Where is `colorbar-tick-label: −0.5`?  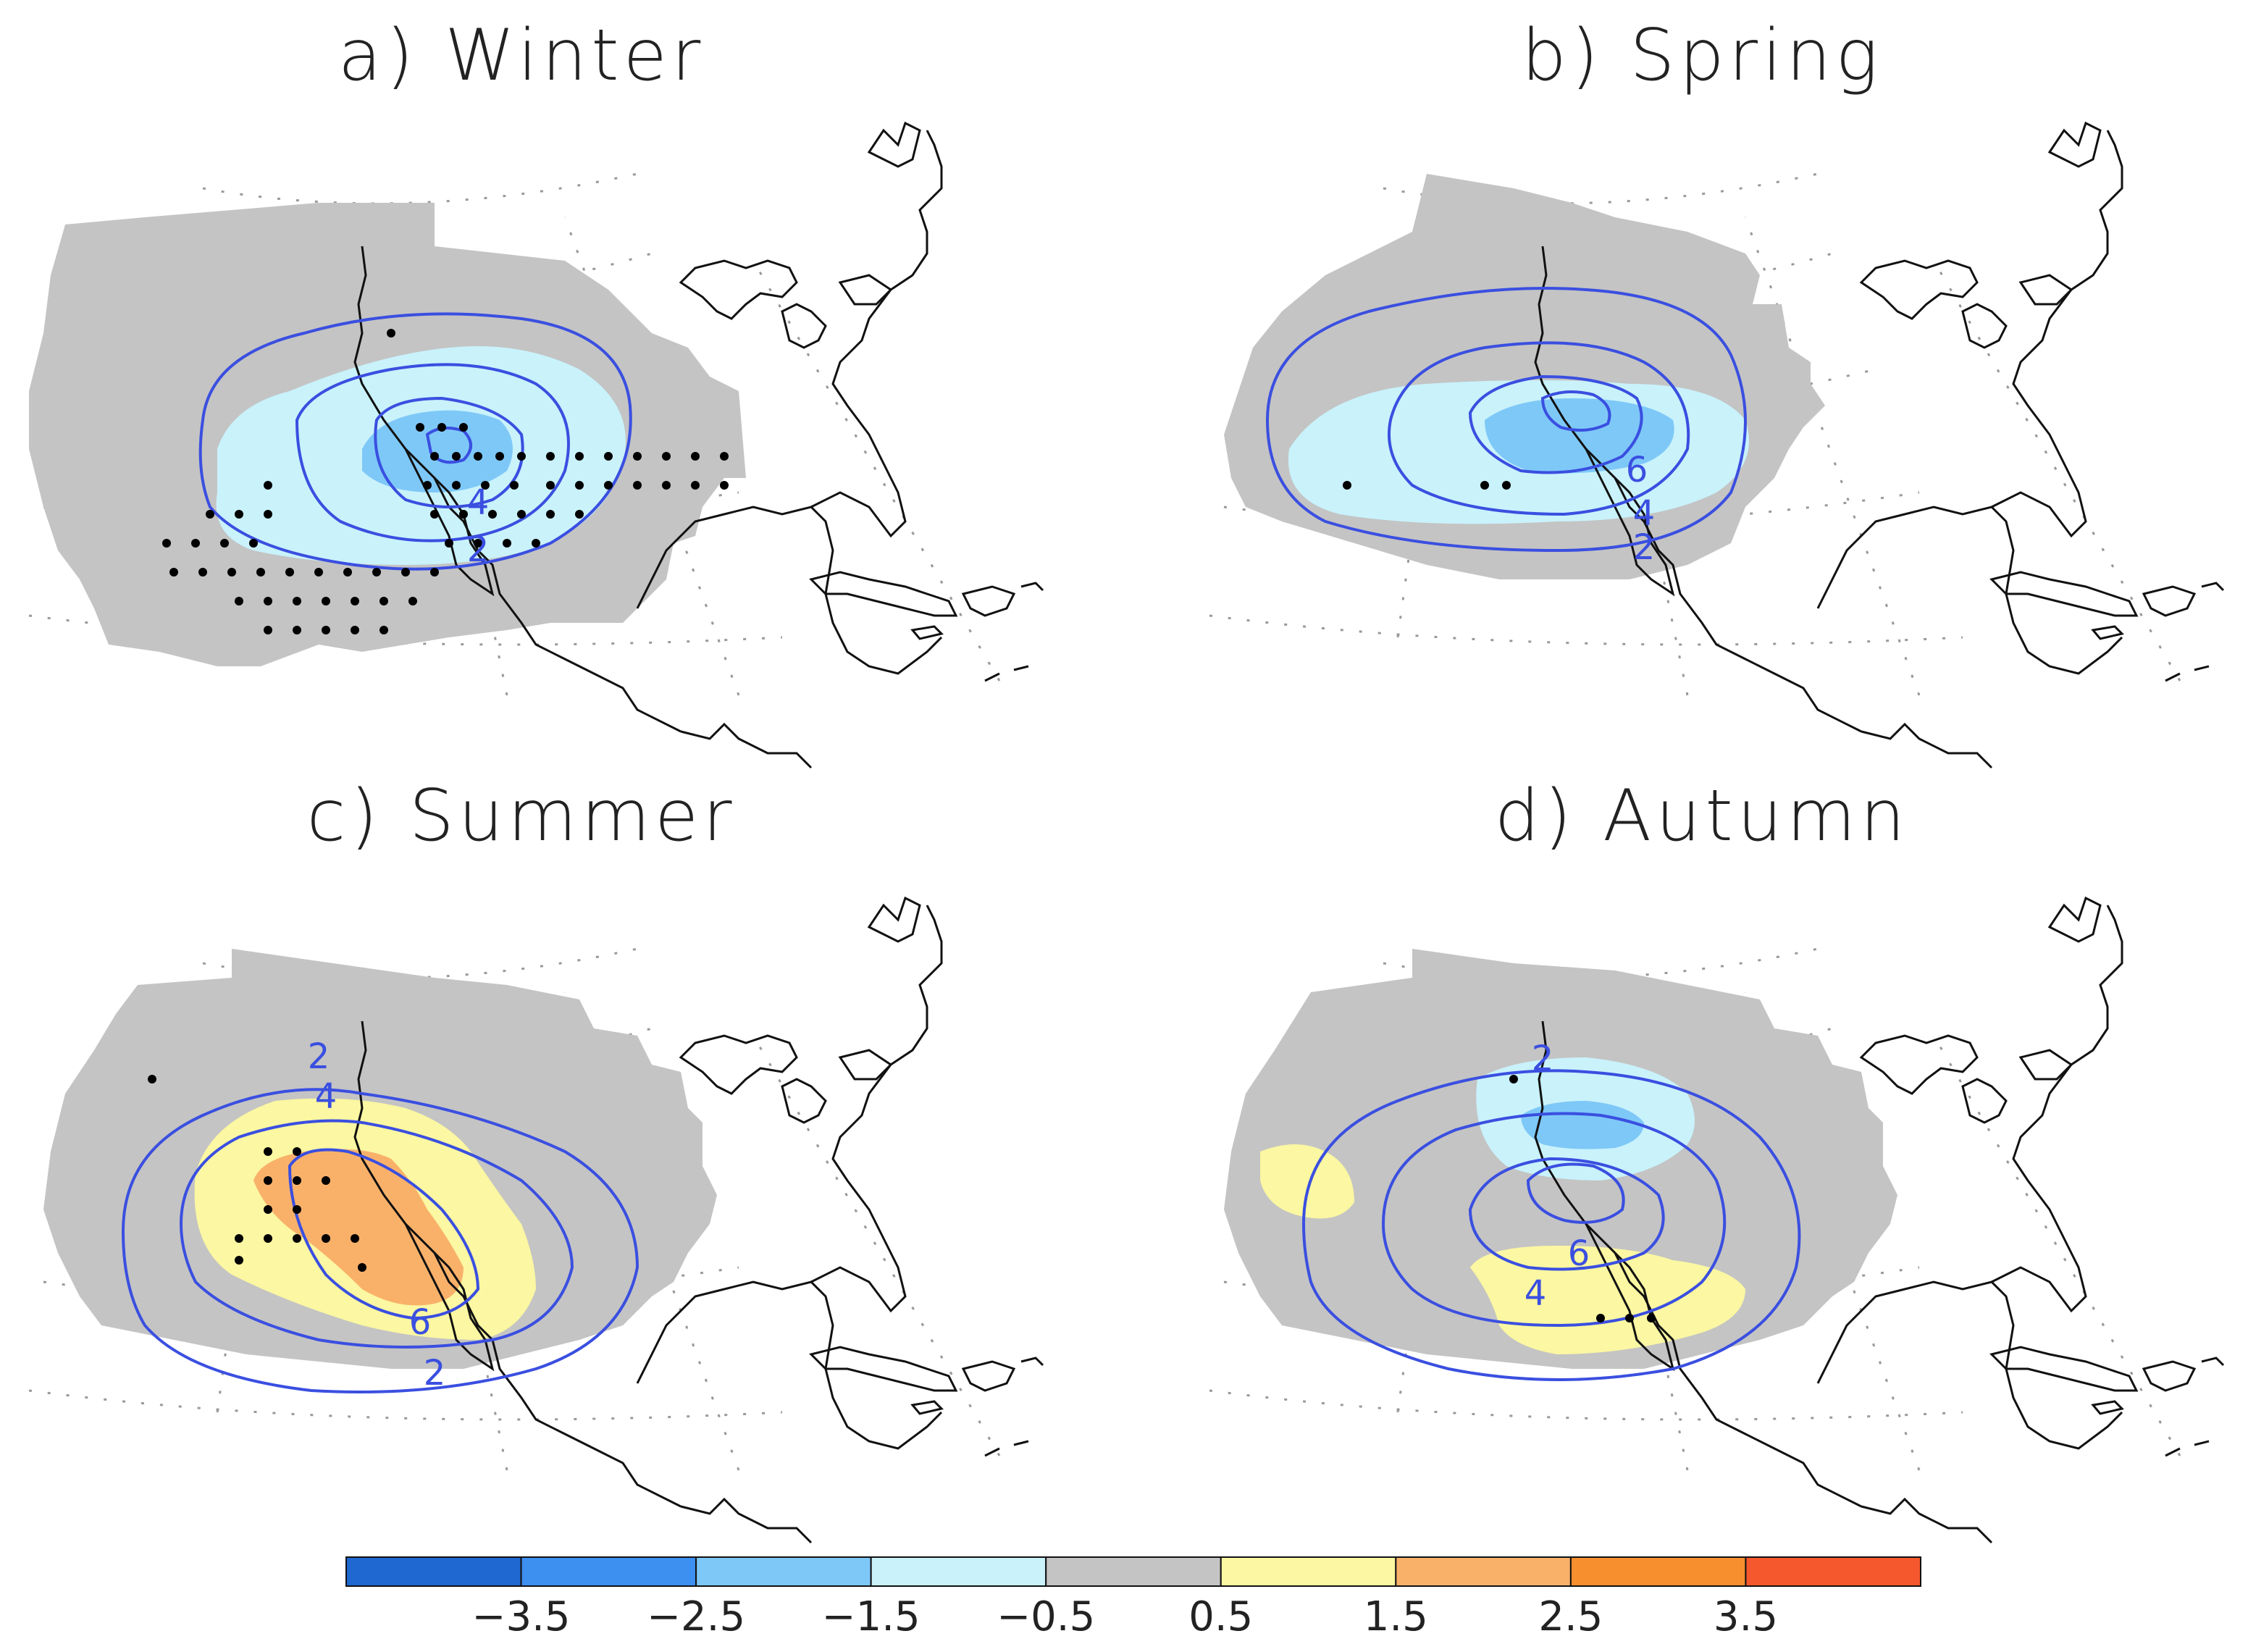 colorbar-tick-label: −0.5 is located at coordinates (1046, 1616).